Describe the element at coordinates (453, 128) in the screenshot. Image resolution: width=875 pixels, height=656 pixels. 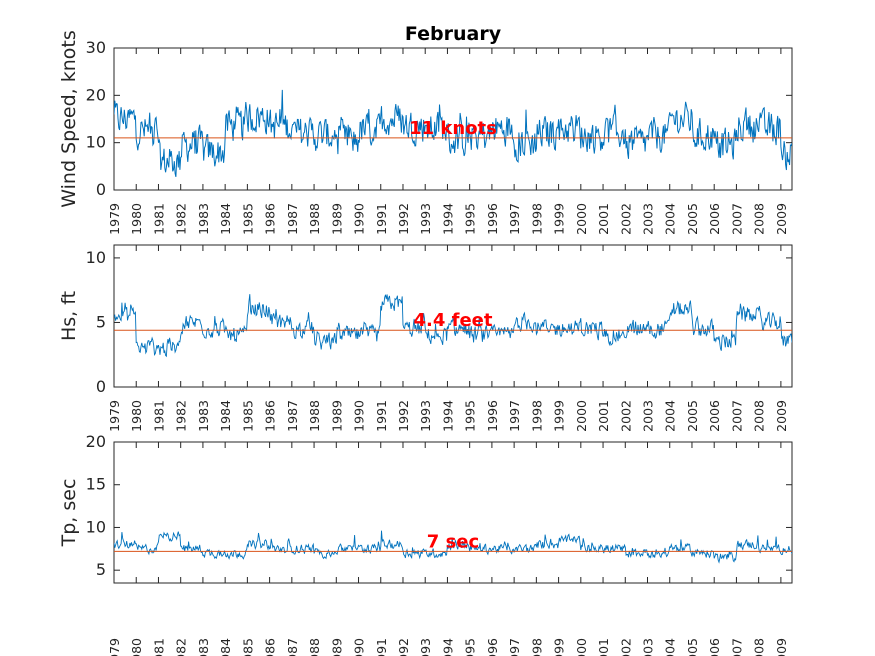
I see `mean-label: 11 knots` at that location.